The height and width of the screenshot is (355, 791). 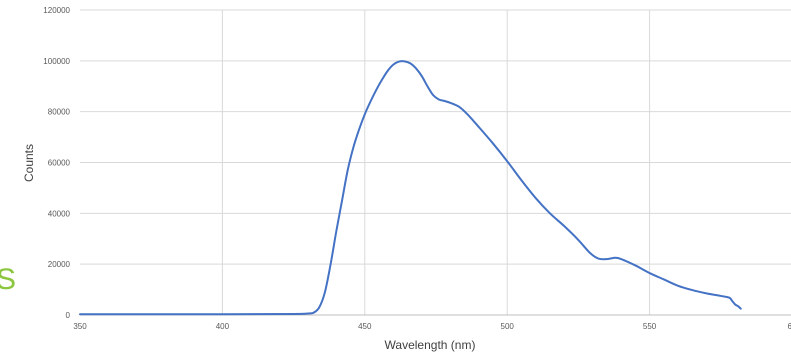 What do you see at coordinates (59, 163) in the screenshot?
I see `y-tick-label: 60000` at bounding box center [59, 163].